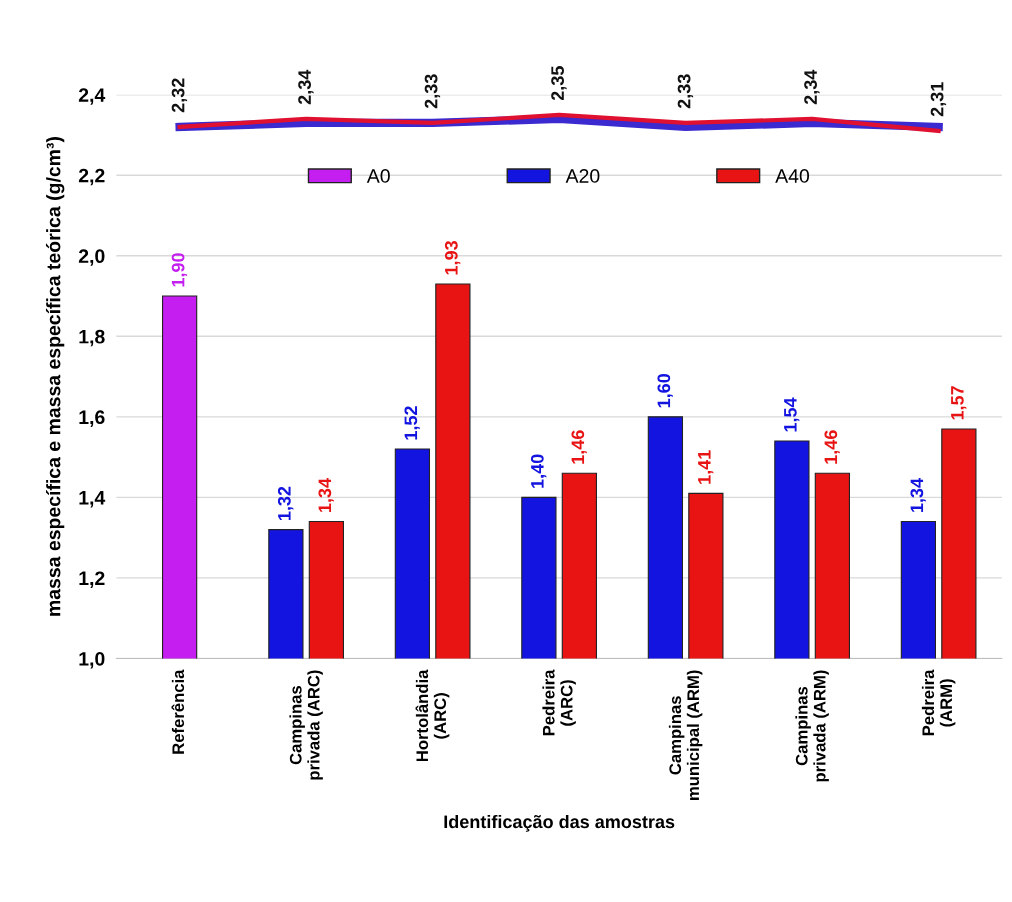  I want to click on x-axis-title: Identificação das amostras, so click(559, 823).